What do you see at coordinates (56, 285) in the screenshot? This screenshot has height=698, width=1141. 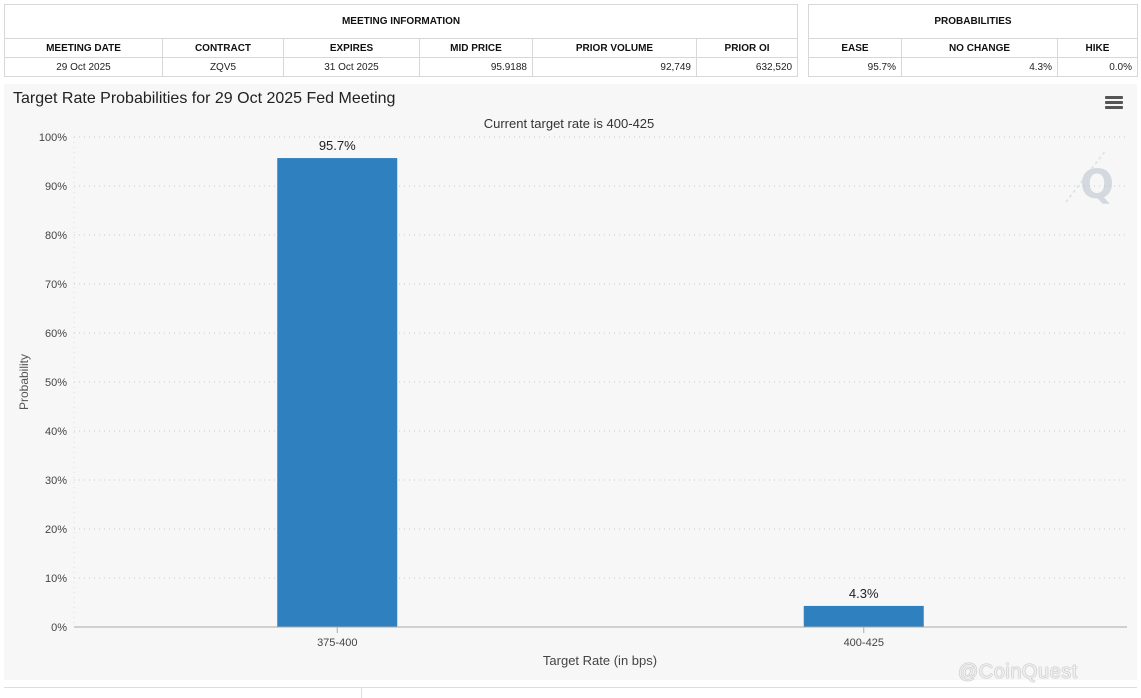 I see `y-tick-label: 70%` at bounding box center [56, 285].